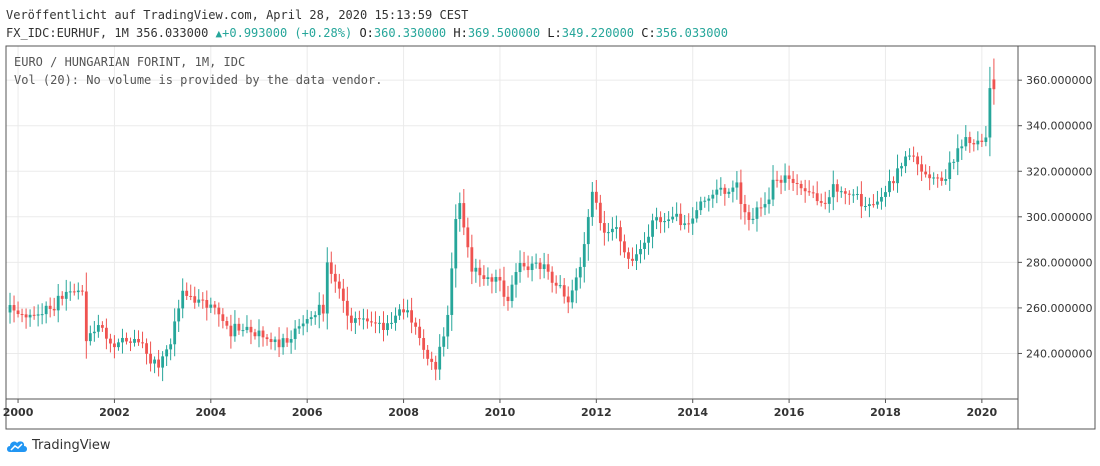 The height and width of the screenshot is (466, 1100). Describe the element at coordinates (1059, 171) in the screenshot. I see `y-tick-label: 320.000000` at that location.